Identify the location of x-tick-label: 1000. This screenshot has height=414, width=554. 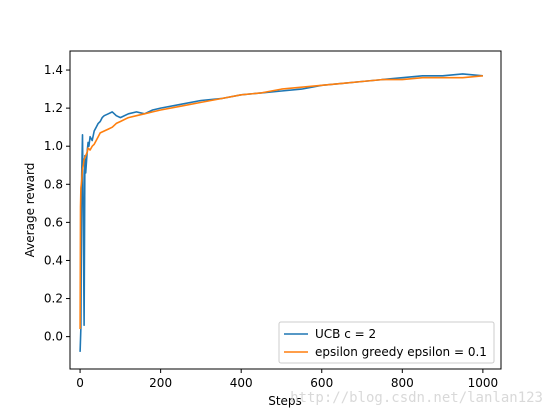
(483, 383).